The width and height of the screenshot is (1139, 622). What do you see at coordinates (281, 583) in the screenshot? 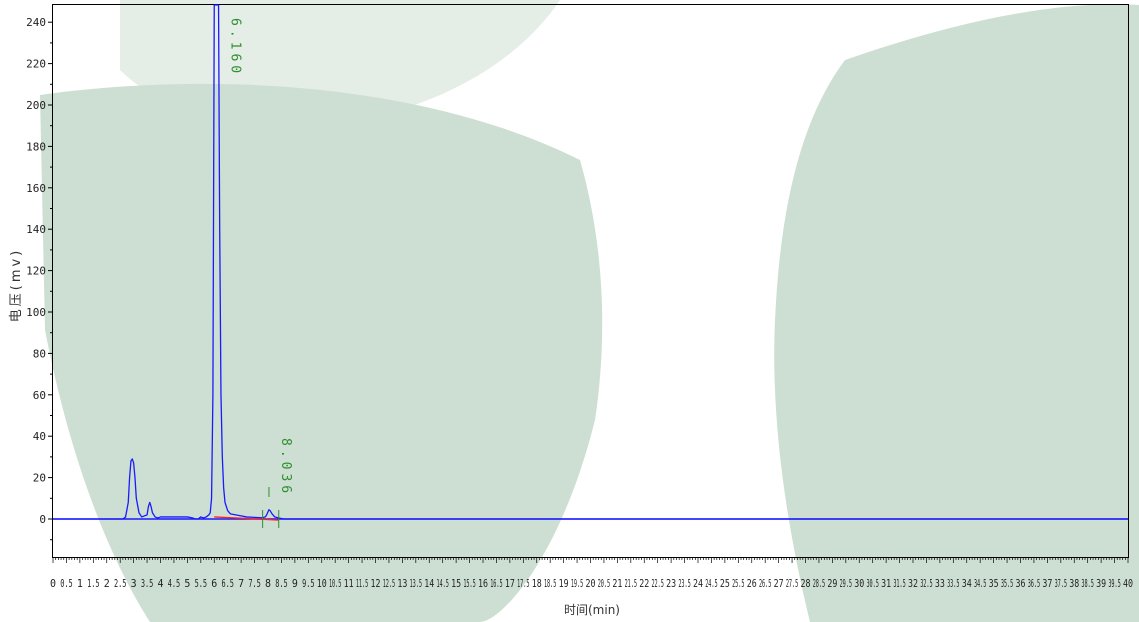
I see `x-tick-label: 8.5` at bounding box center [281, 583].